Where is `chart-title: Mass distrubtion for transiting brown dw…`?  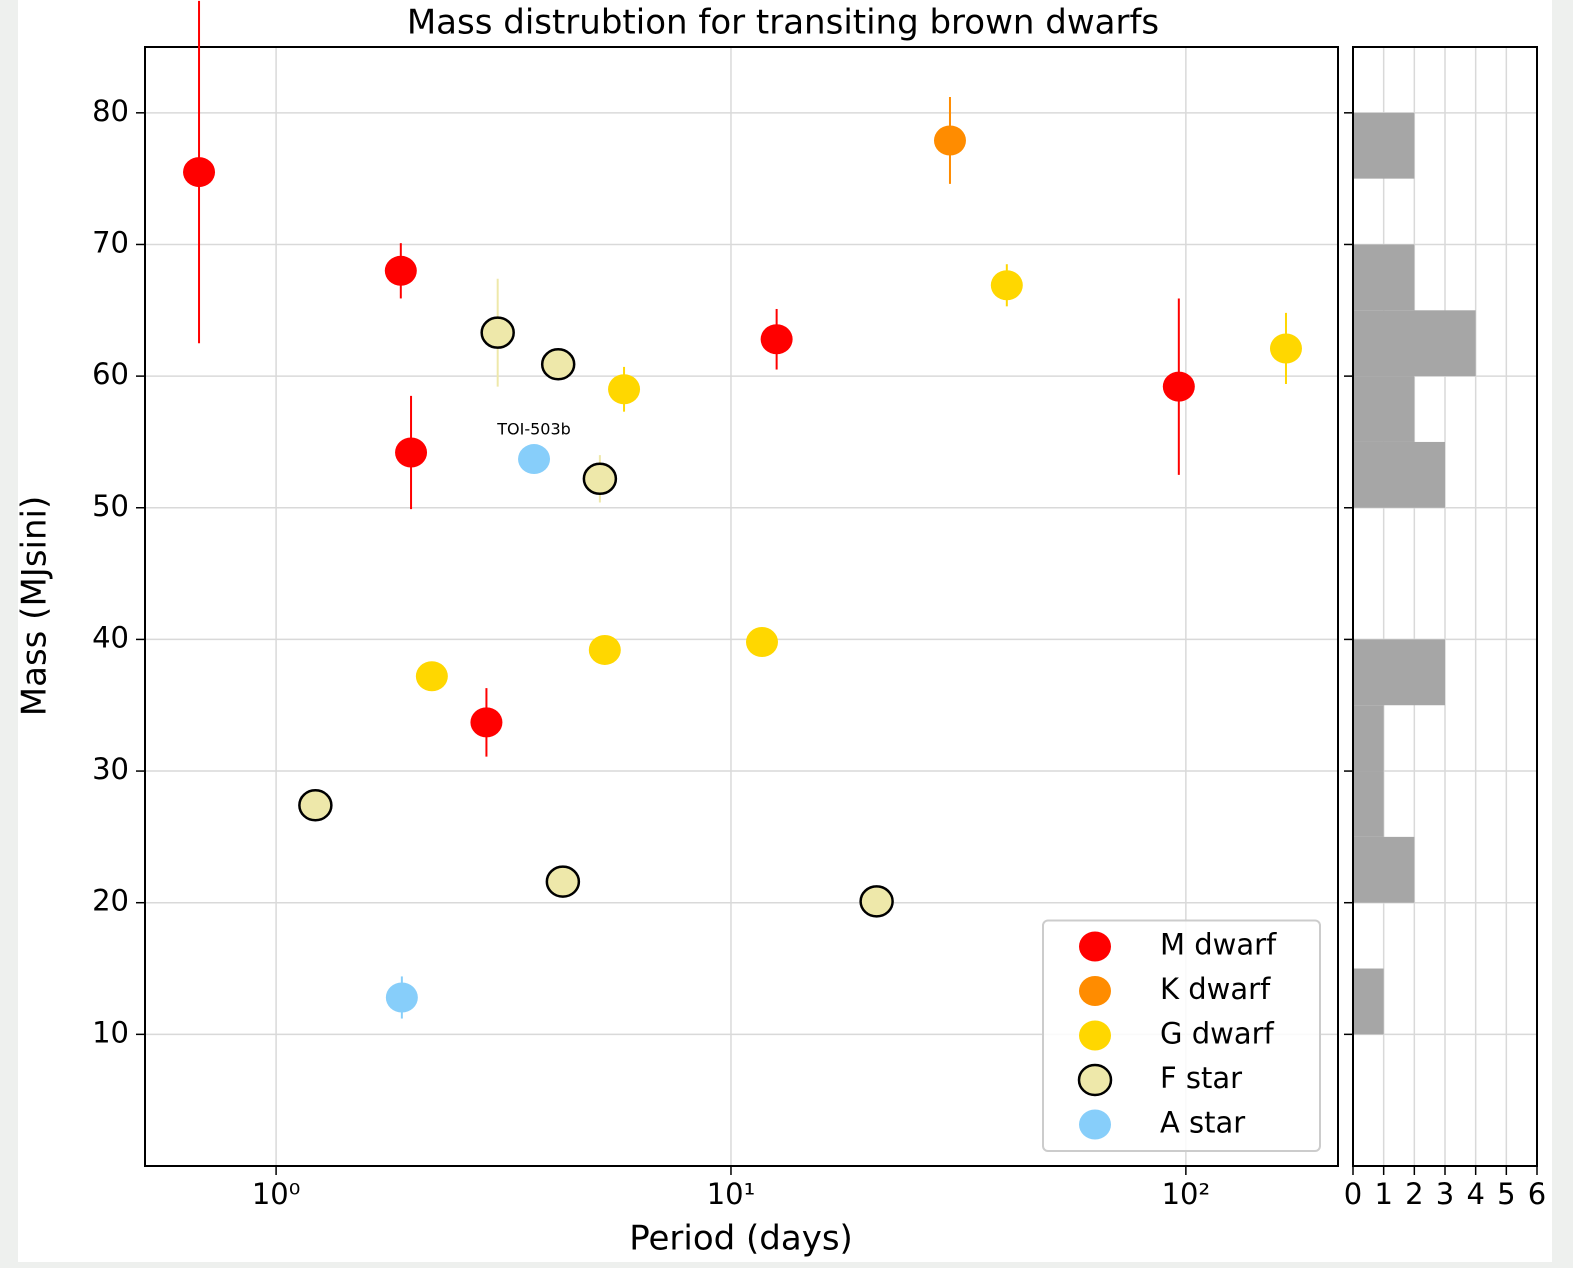
chart-title: Mass distrubtion for transiting brown dw… is located at coordinates (783, 23).